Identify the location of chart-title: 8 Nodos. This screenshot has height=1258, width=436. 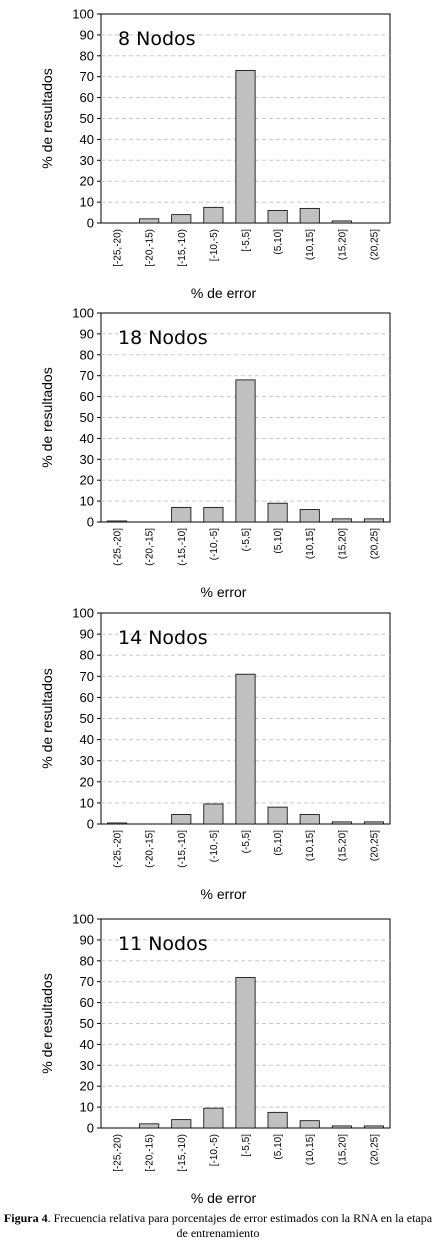
(157, 39).